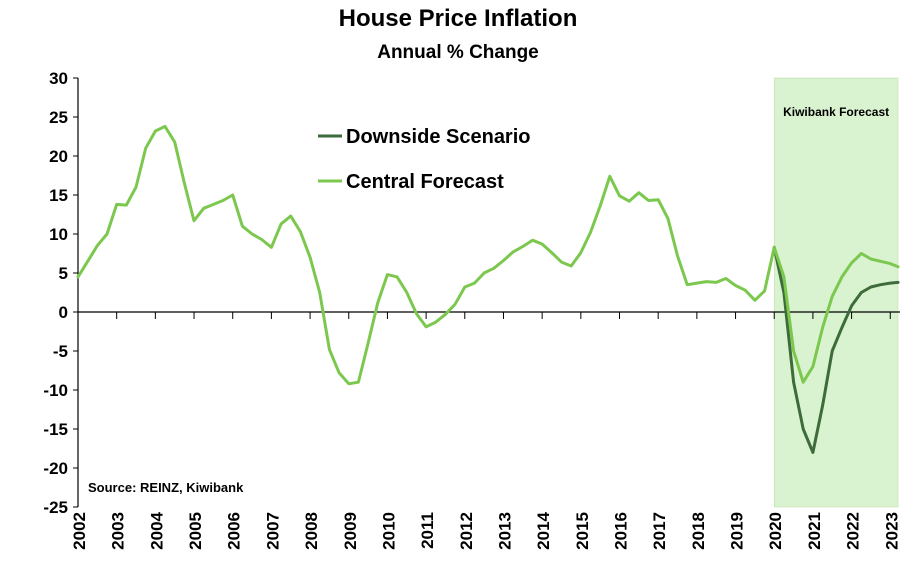 This screenshot has width=916, height=587. I want to click on x-tick-label: 2022, so click(853, 531).